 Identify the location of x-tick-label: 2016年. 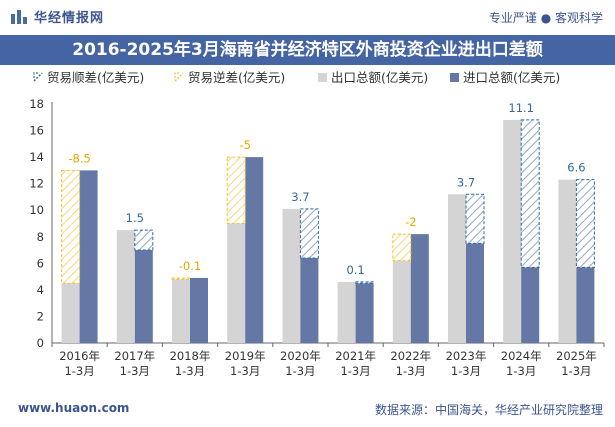
(79, 356).